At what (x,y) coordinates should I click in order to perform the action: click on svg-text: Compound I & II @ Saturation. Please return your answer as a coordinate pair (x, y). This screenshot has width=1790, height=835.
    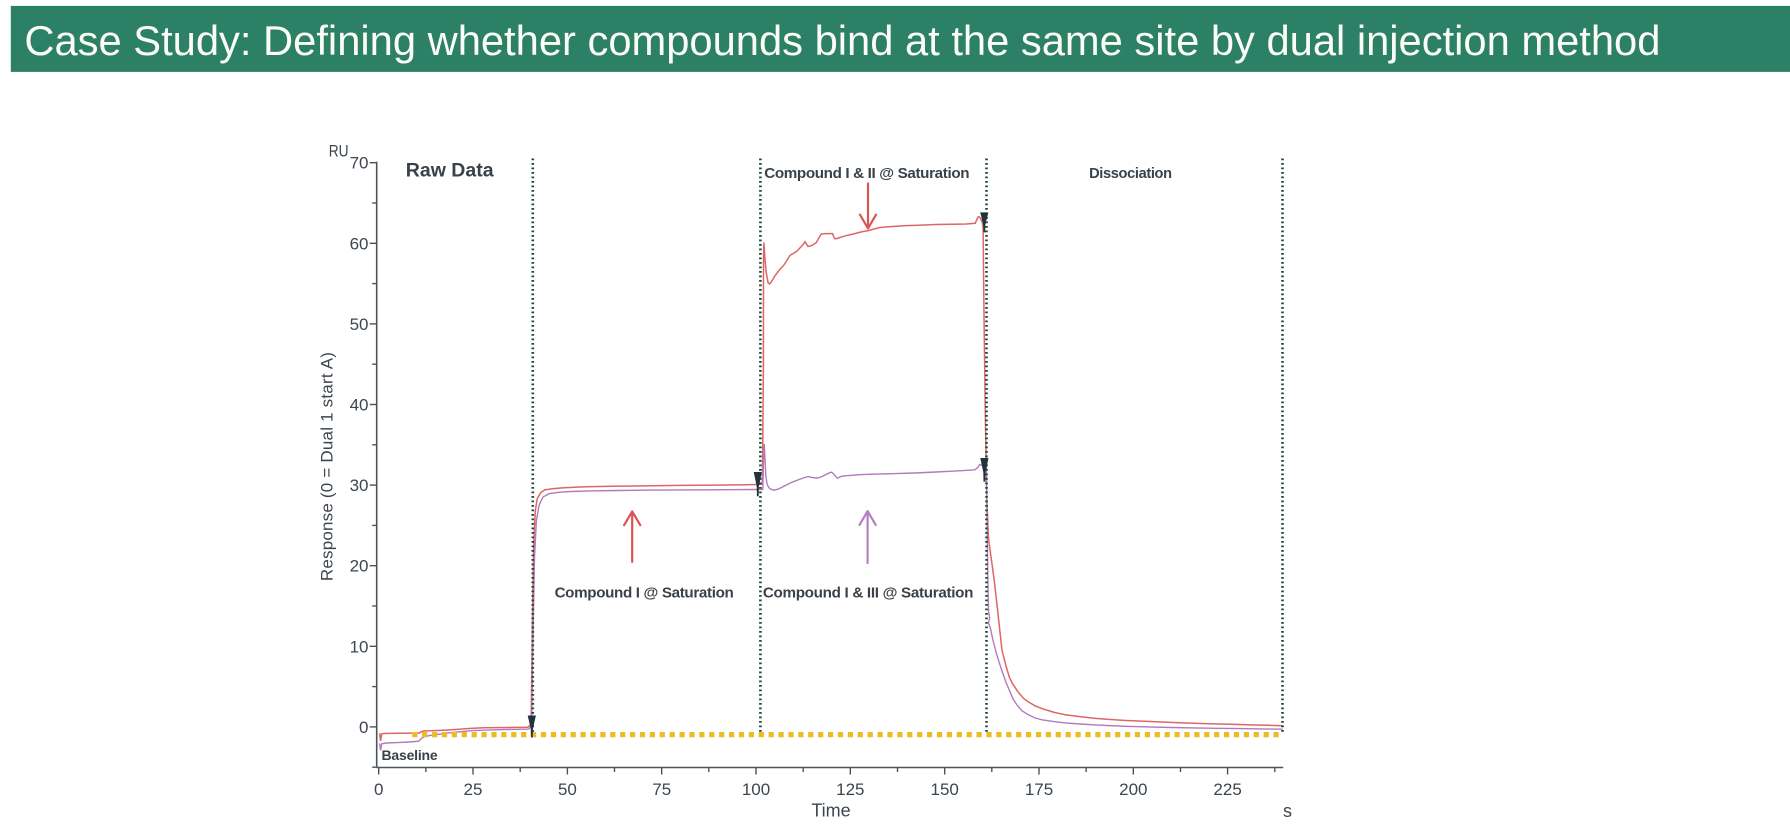
    Looking at the image, I should click on (866, 173).